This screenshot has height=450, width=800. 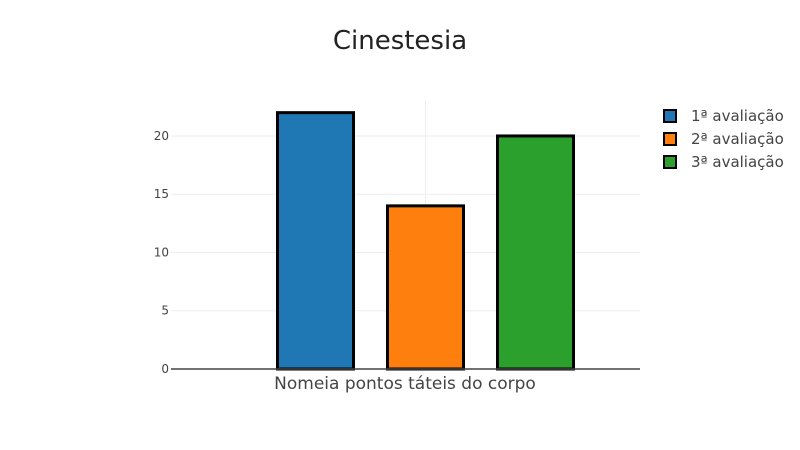 I want to click on legend-item-3: 3ª avaliação, so click(x=723, y=162).